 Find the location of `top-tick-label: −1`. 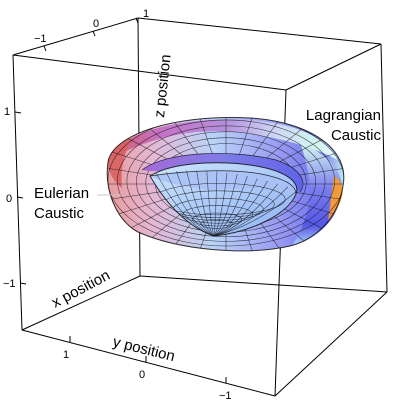

top-tick-label: −1 is located at coordinates (40, 39).